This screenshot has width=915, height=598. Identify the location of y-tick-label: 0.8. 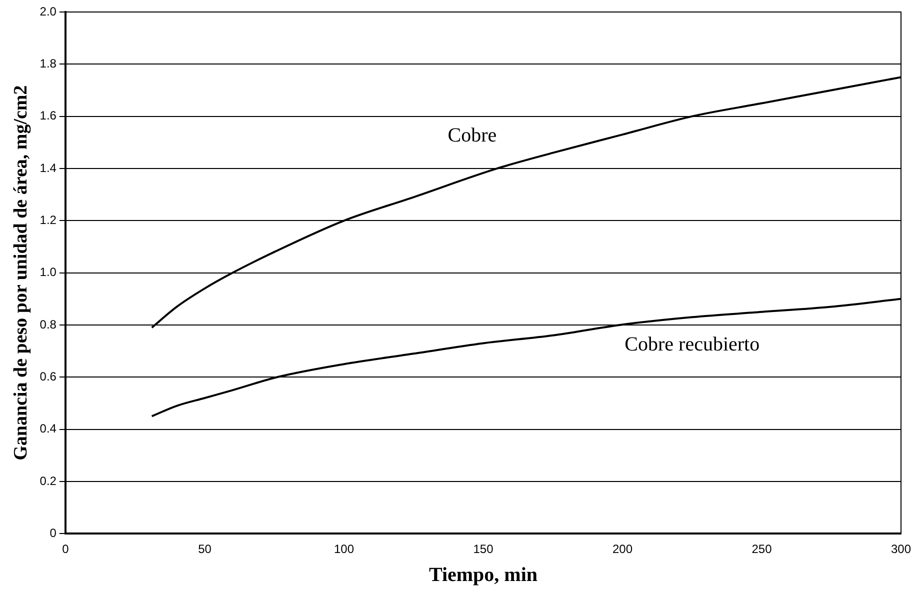
(48, 324).